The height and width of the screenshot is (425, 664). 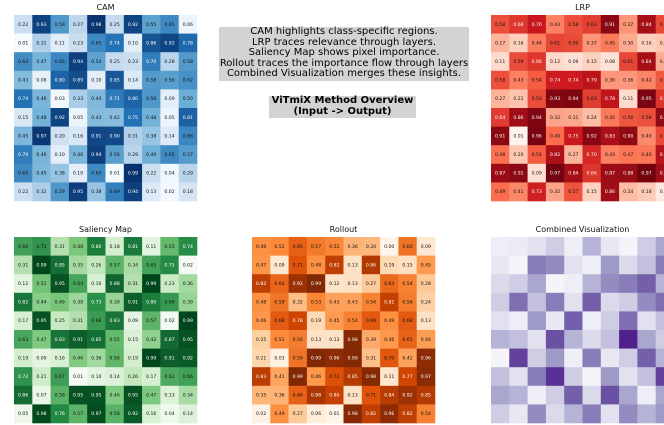 What do you see at coordinates (500, 81) in the screenshot?
I see `heatmap-cell-label: 0.58` at bounding box center [500, 81].